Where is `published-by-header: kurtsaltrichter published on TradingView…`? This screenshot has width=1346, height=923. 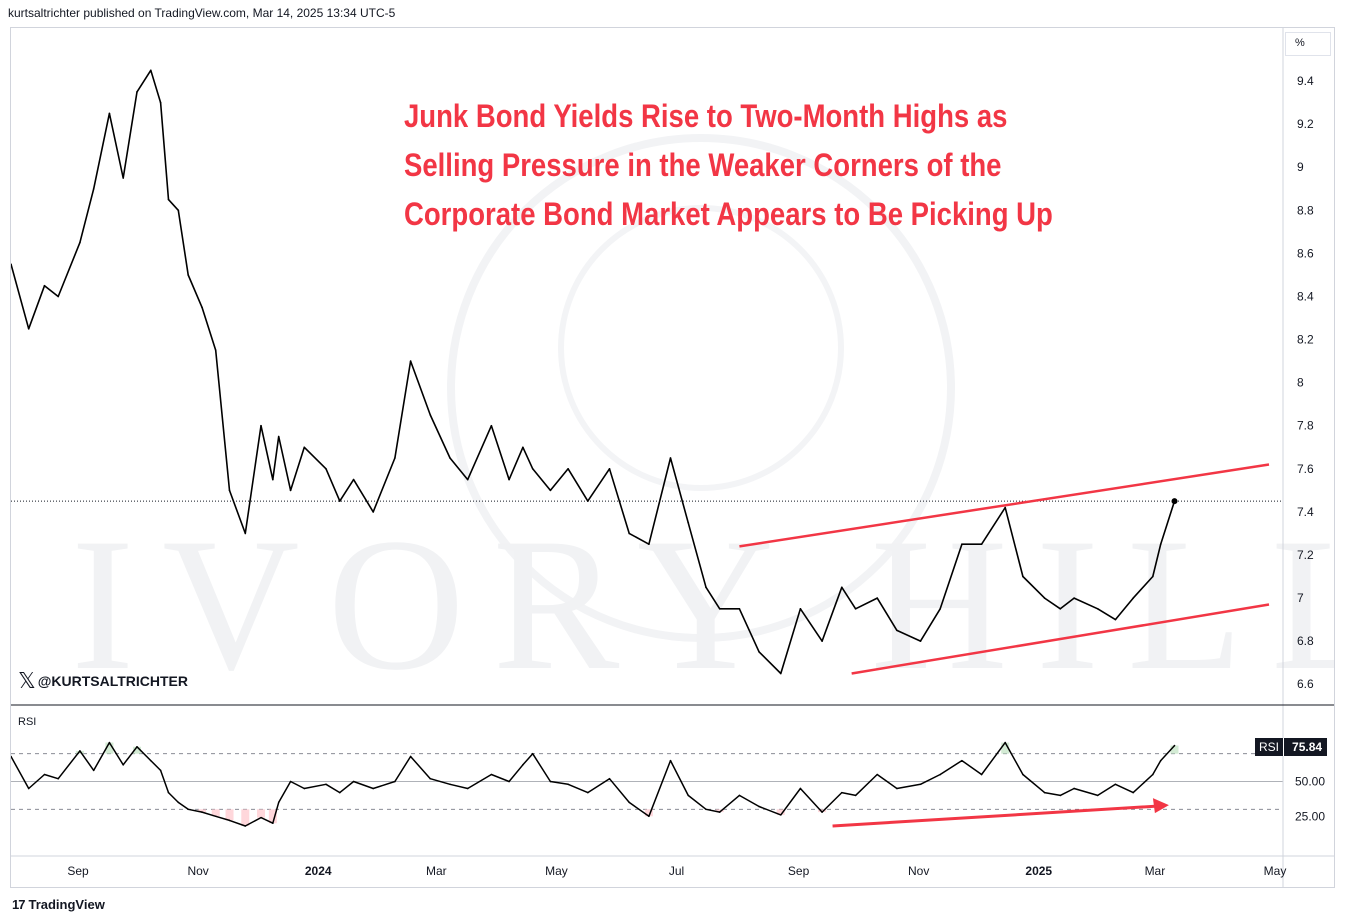
published-by-header: kurtsaltrichter published on TradingView… is located at coordinates (202, 13).